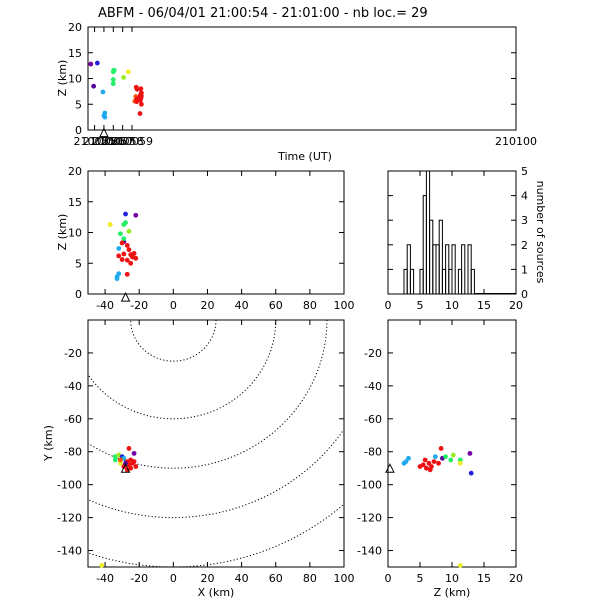  What do you see at coordinates (48, 443) in the screenshot?
I see `y-axis-label: Y (km)` at bounding box center [48, 443].